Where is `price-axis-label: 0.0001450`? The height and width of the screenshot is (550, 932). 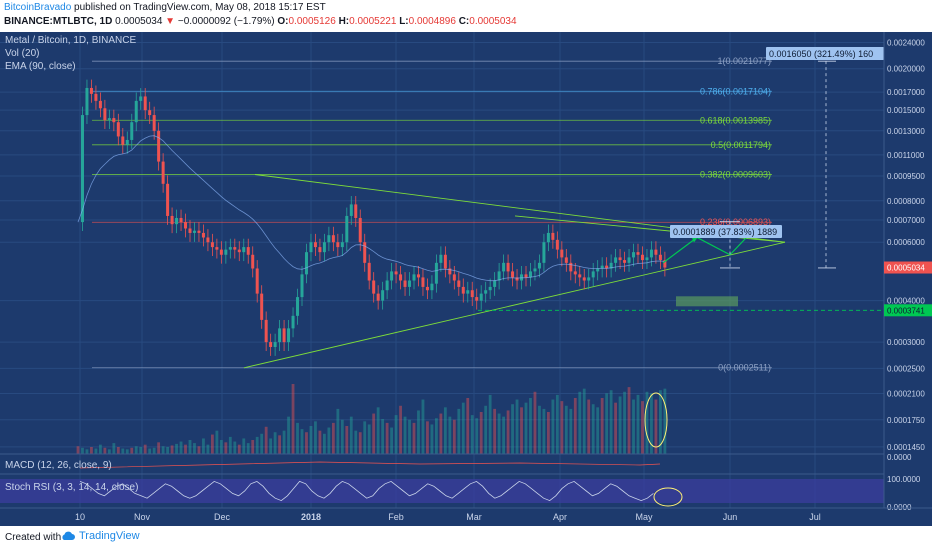
price-axis-label: 0.0001450 is located at coordinates (906, 447).